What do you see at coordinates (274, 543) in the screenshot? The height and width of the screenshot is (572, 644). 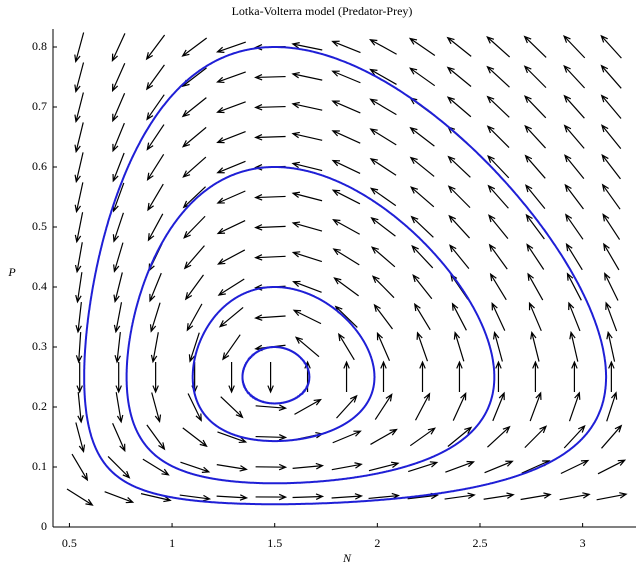 I see `x-tick-label: 1.5` at bounding box center [274, 543].